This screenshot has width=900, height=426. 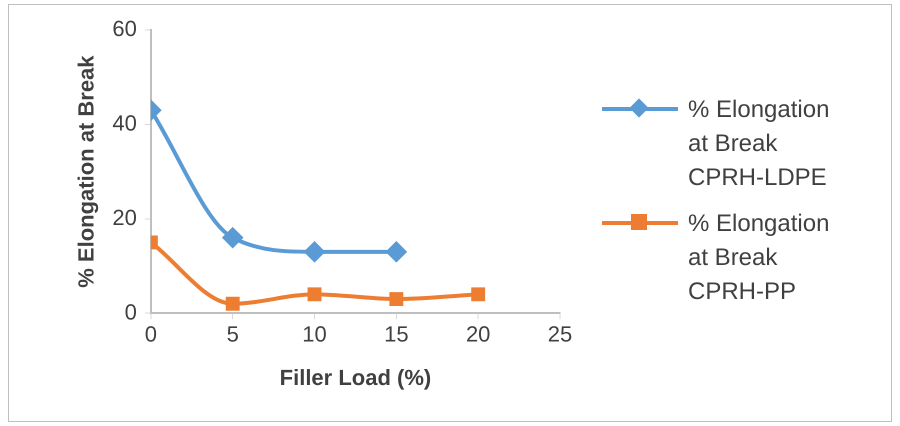 I want to click on x-tick-label: 0, so click(x=150, y=333).